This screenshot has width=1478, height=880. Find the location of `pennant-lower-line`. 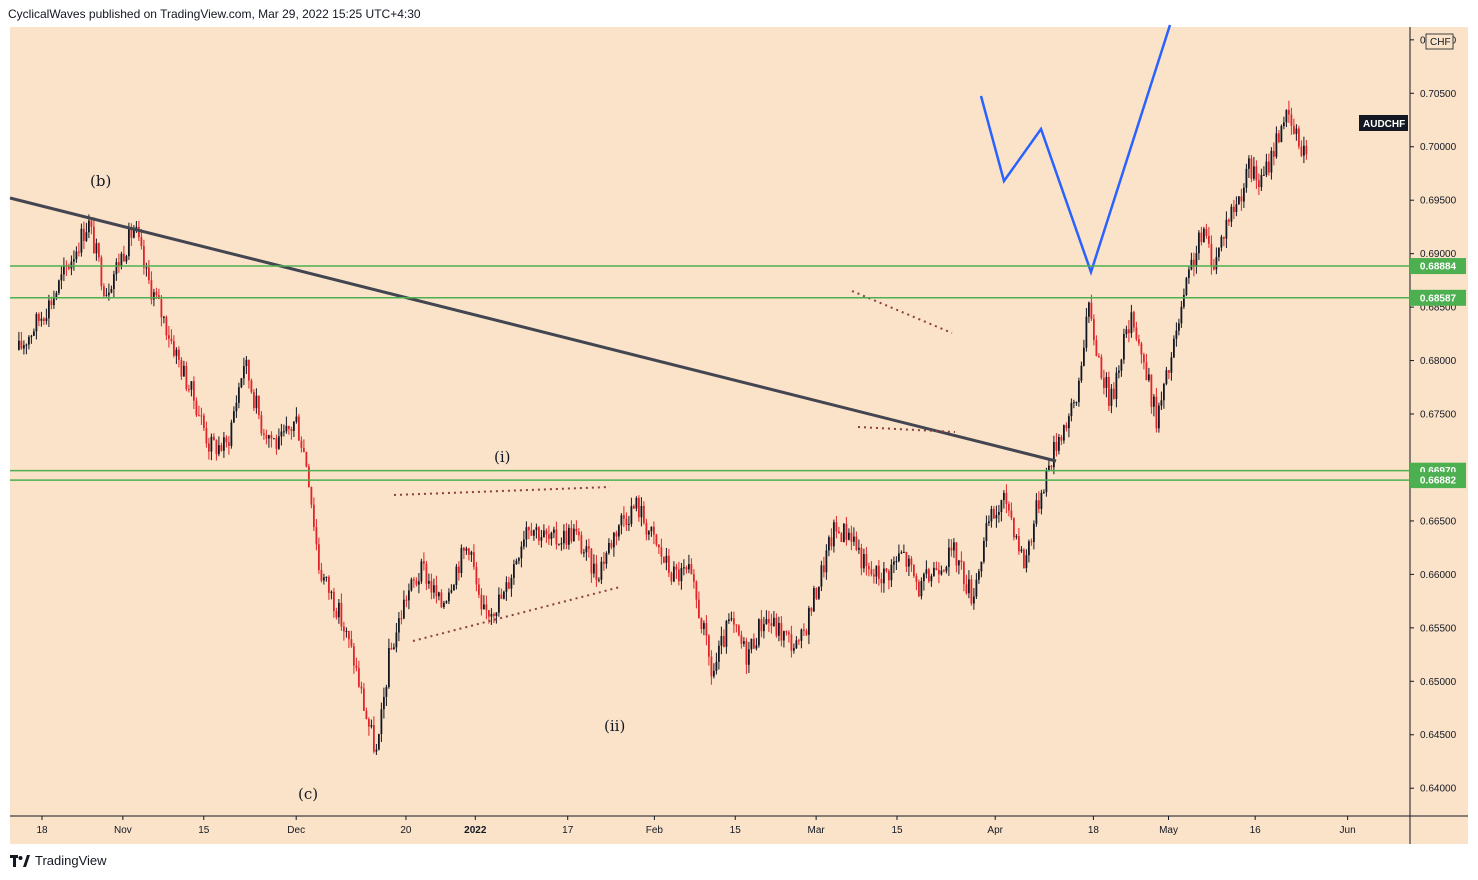

pennant-lower-line is located at coordinates (906, 429).